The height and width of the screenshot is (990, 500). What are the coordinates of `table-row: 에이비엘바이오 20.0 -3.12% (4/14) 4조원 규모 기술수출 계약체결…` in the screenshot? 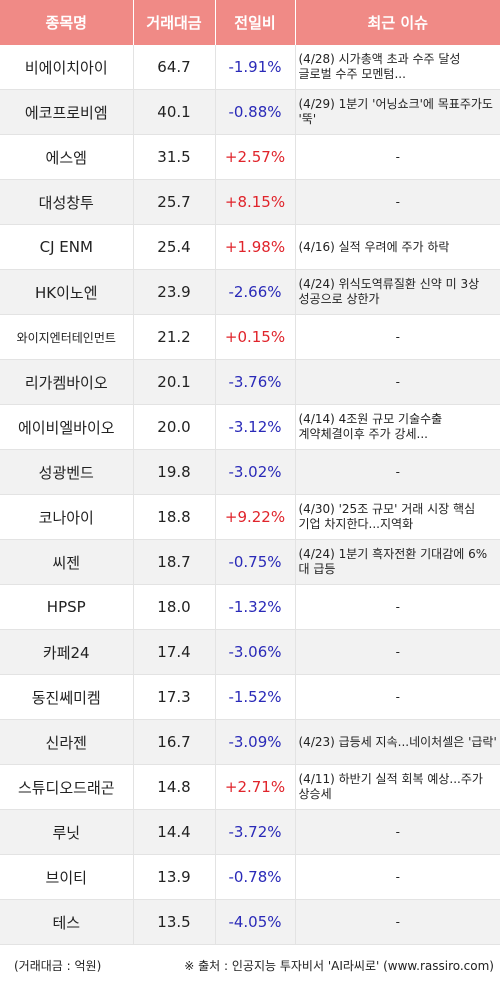 It's located at (250, 427).